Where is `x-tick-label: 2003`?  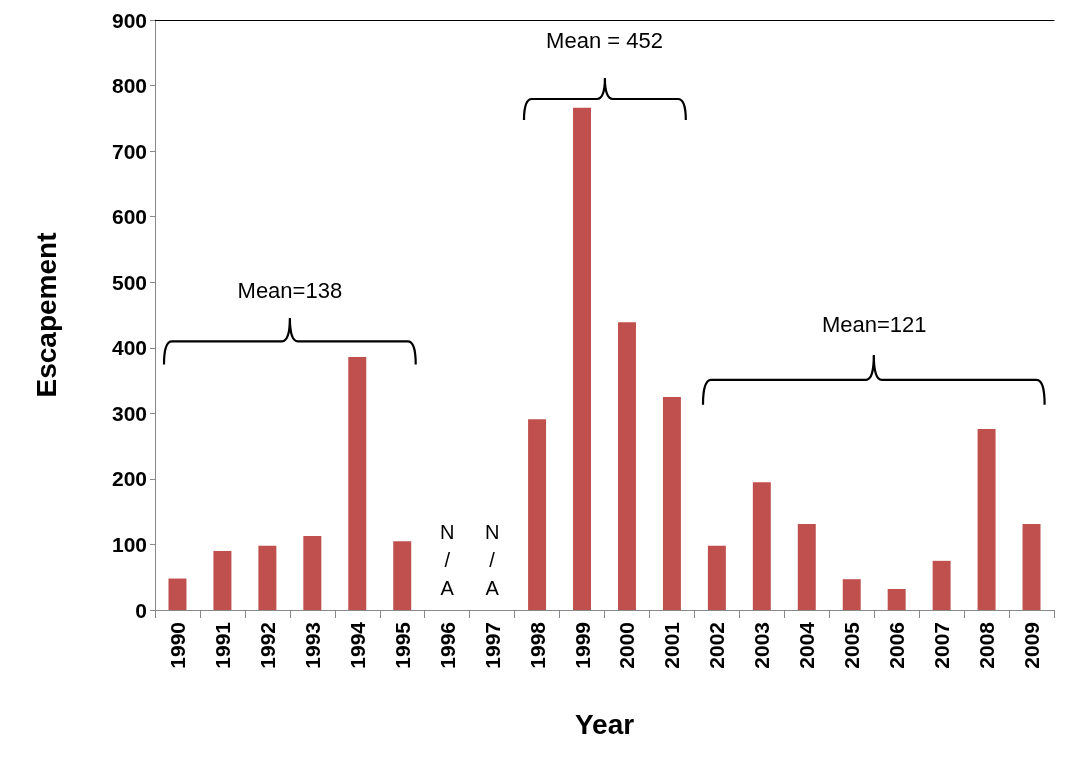 x-tick-label: 2003 is located at coordinates (762, 645).